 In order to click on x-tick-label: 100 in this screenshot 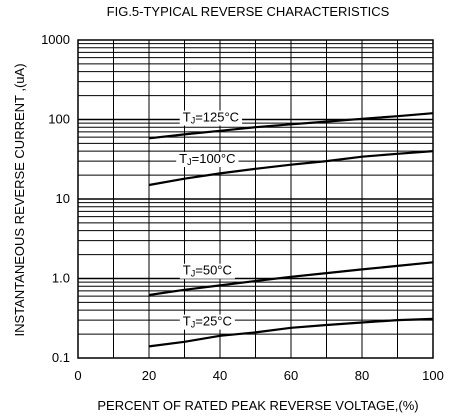, I will do `click(433, 375)`.